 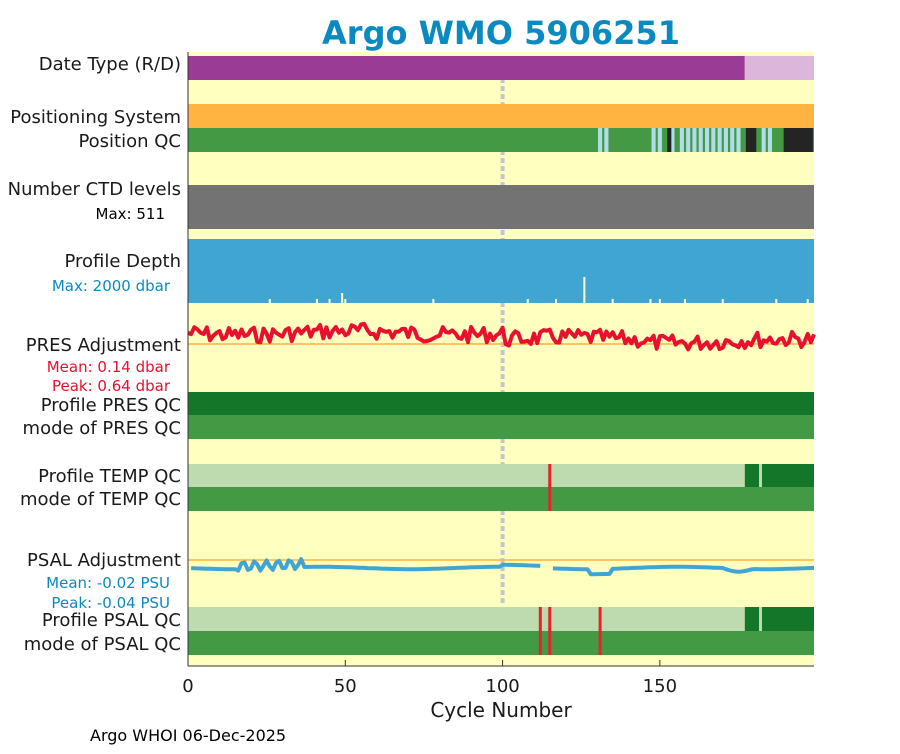 I want to click on profile-depth-band, so click(x=501, y=271).